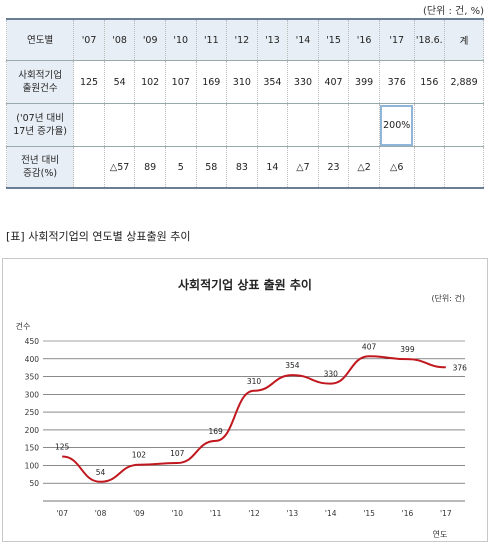  What do you see at coordinates (180, 39) in the screenshot?
I see `header-cell: '10` at bounding box center [180, 39].